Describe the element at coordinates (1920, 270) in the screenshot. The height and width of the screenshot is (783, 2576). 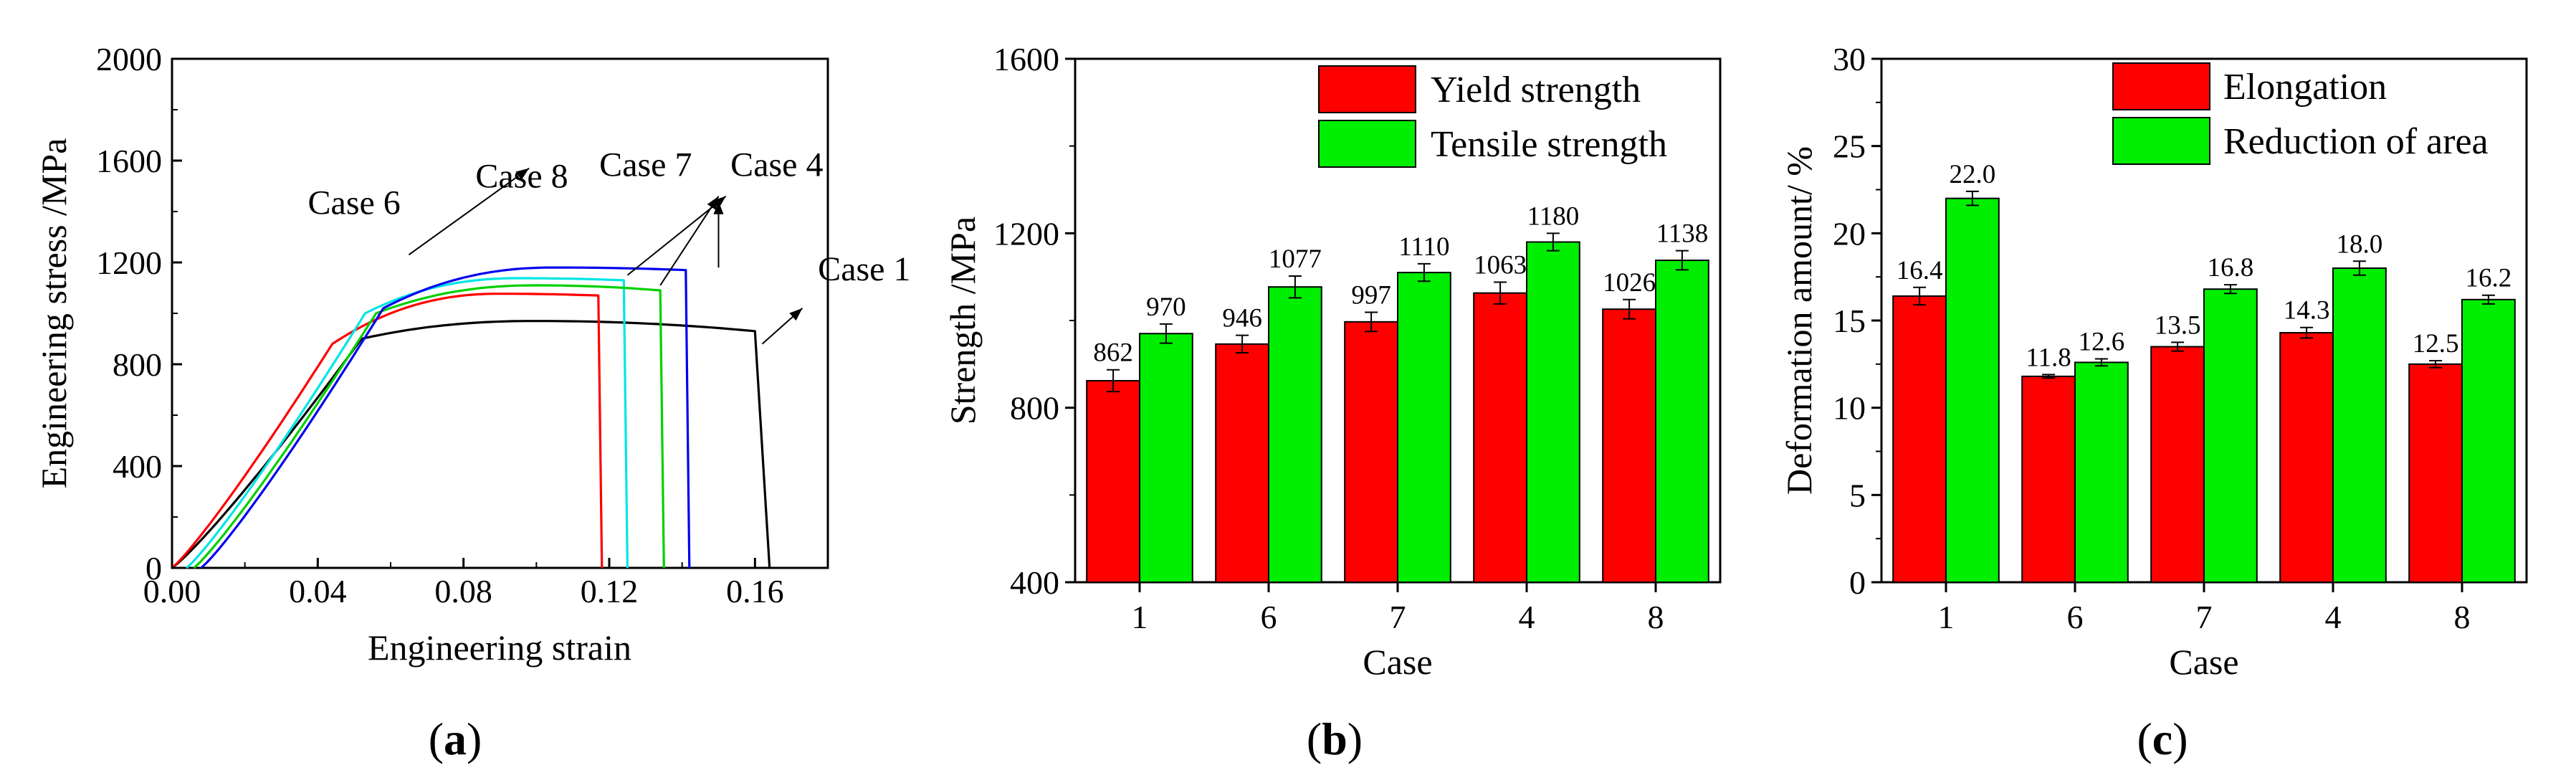
I see `data-label-elongation: 16.4` at that location.